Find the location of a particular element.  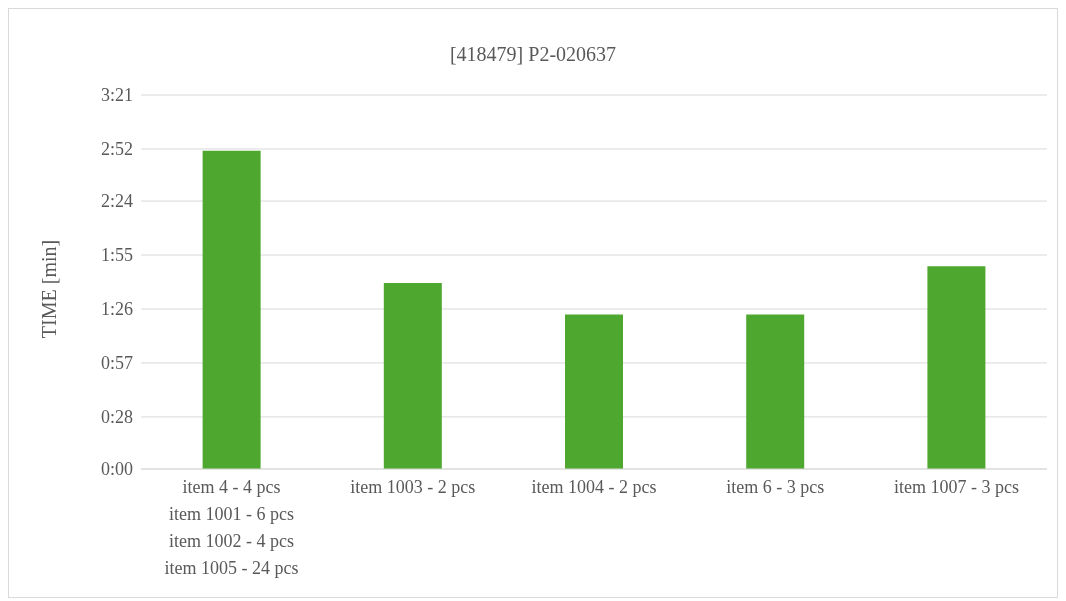

y-tick-label: 0:57 is located at coordinates (116, 363).